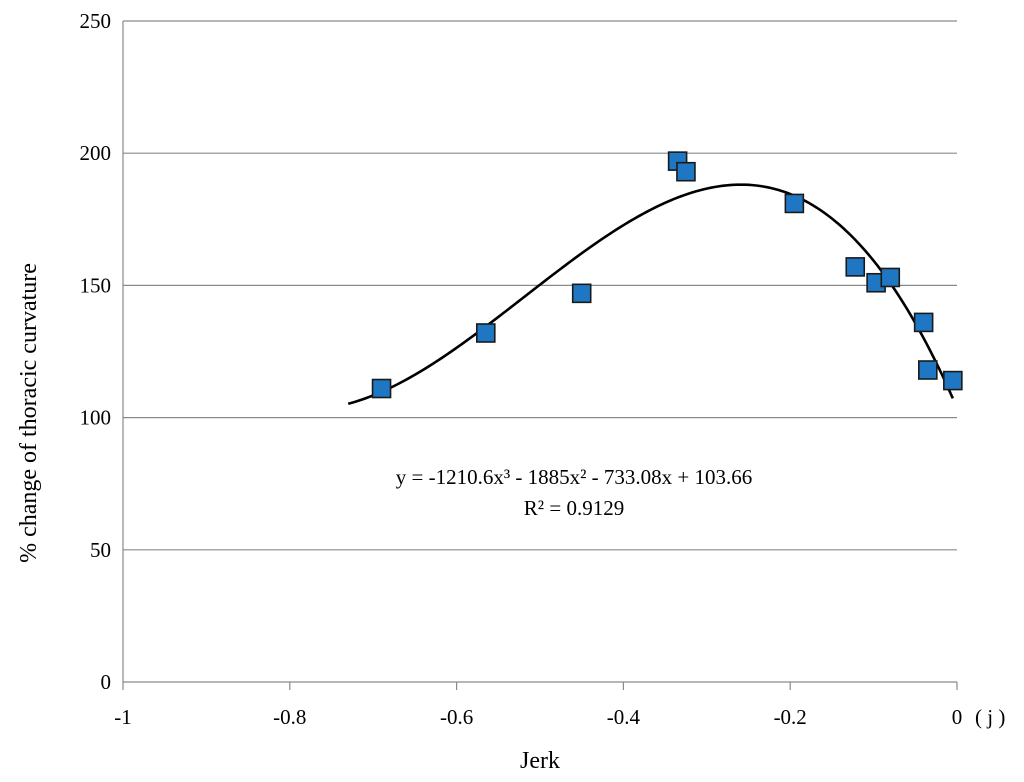  I want to click on y-tick-label-5: 250, so click(96, 21).